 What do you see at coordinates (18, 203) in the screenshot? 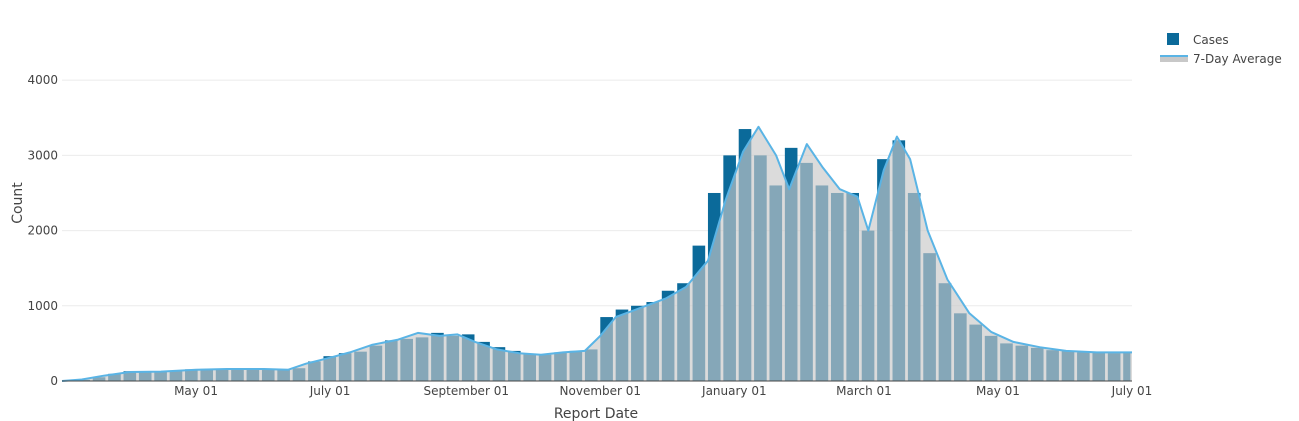
I see `y-axis-title: Count` at bounding box center [18, 203].